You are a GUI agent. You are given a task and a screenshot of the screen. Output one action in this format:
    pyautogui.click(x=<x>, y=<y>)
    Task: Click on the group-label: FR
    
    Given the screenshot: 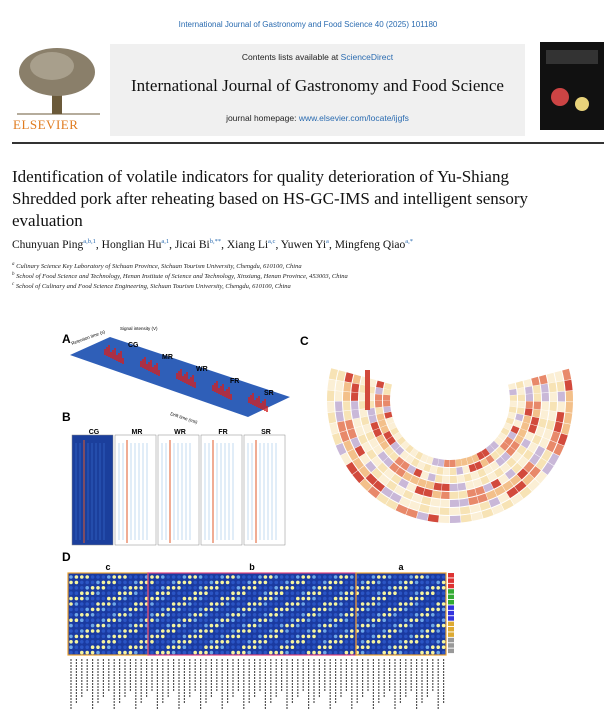 What is the action you would take?
    pyautogui.click(x=234, y=381)
    